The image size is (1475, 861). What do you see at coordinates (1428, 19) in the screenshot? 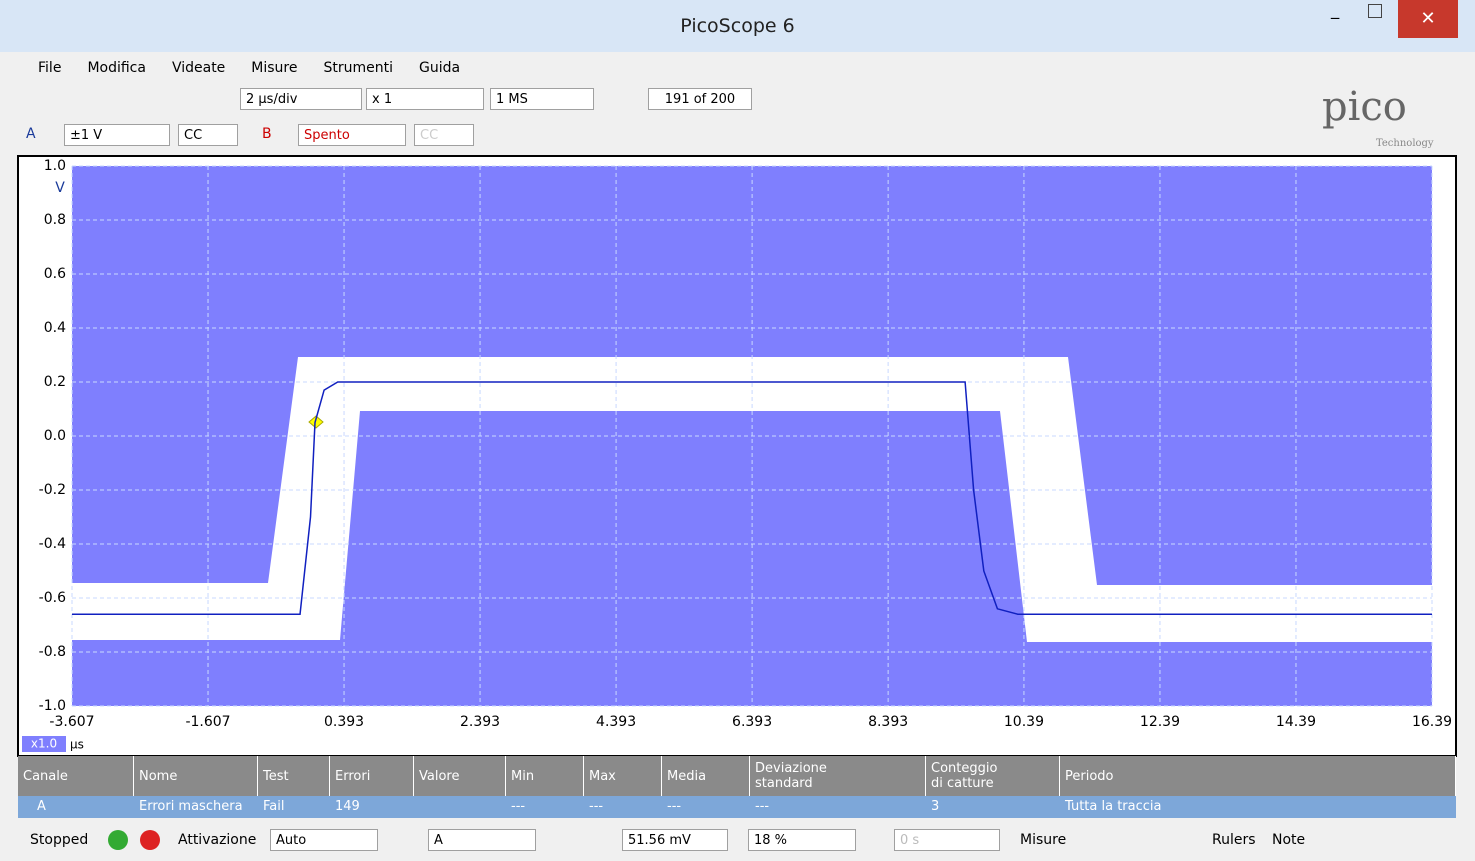
I see `close-button: ✕` at bounding box center [1428, 19].